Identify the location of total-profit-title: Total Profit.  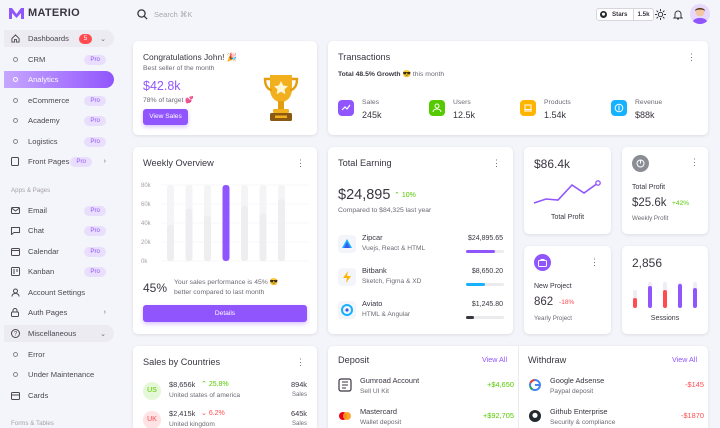
(649, 187).